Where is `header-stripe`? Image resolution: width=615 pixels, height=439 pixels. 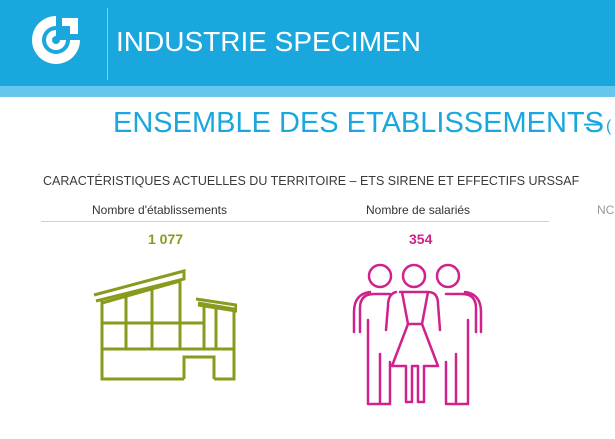
header-stripe is located at coordinates (307, 91).